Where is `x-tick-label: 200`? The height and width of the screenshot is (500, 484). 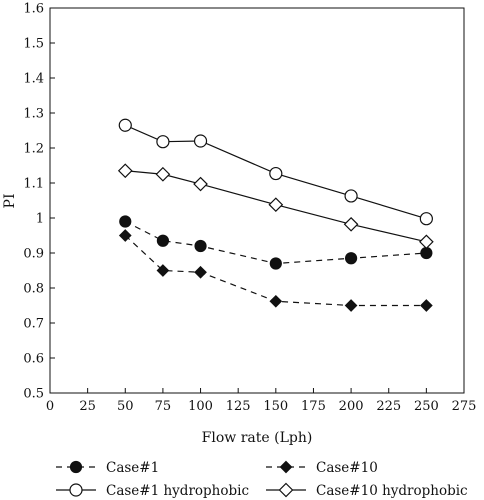
x-tick-label: 200 is located at coordinates (351, 406).